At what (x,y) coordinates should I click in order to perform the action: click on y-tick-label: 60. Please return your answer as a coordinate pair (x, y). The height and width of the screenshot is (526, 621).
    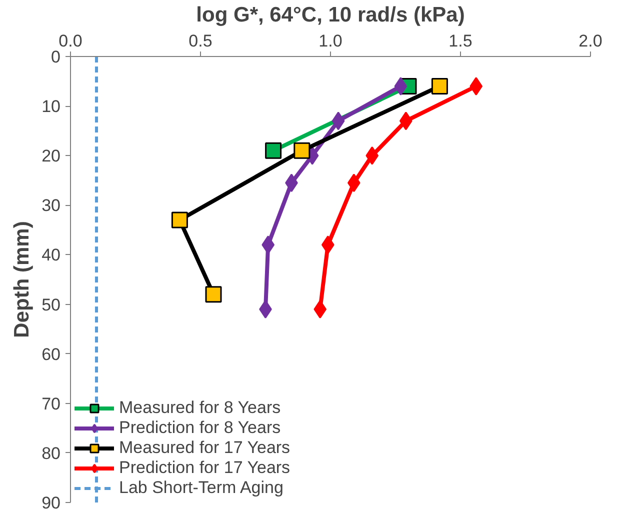
    Looking at the image, I should click on (51, 354).